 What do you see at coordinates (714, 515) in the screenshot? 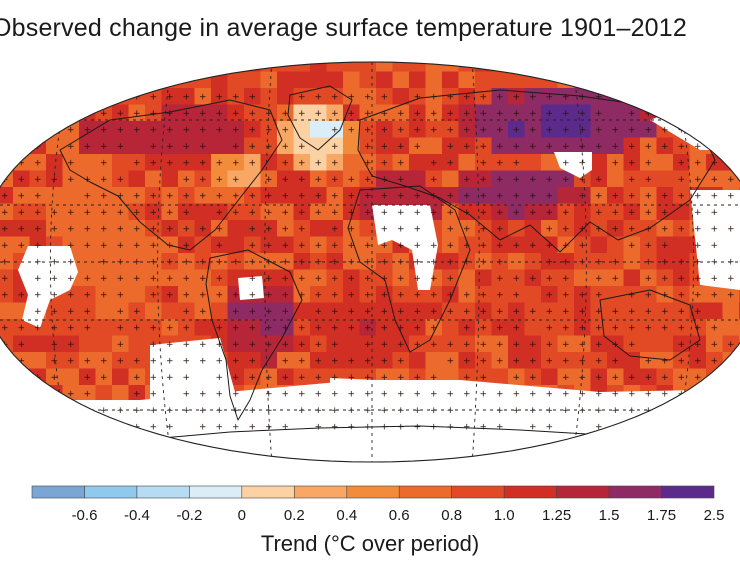
I see `colorbar-tick-label: 2.5` at bounding box center [714, 515].